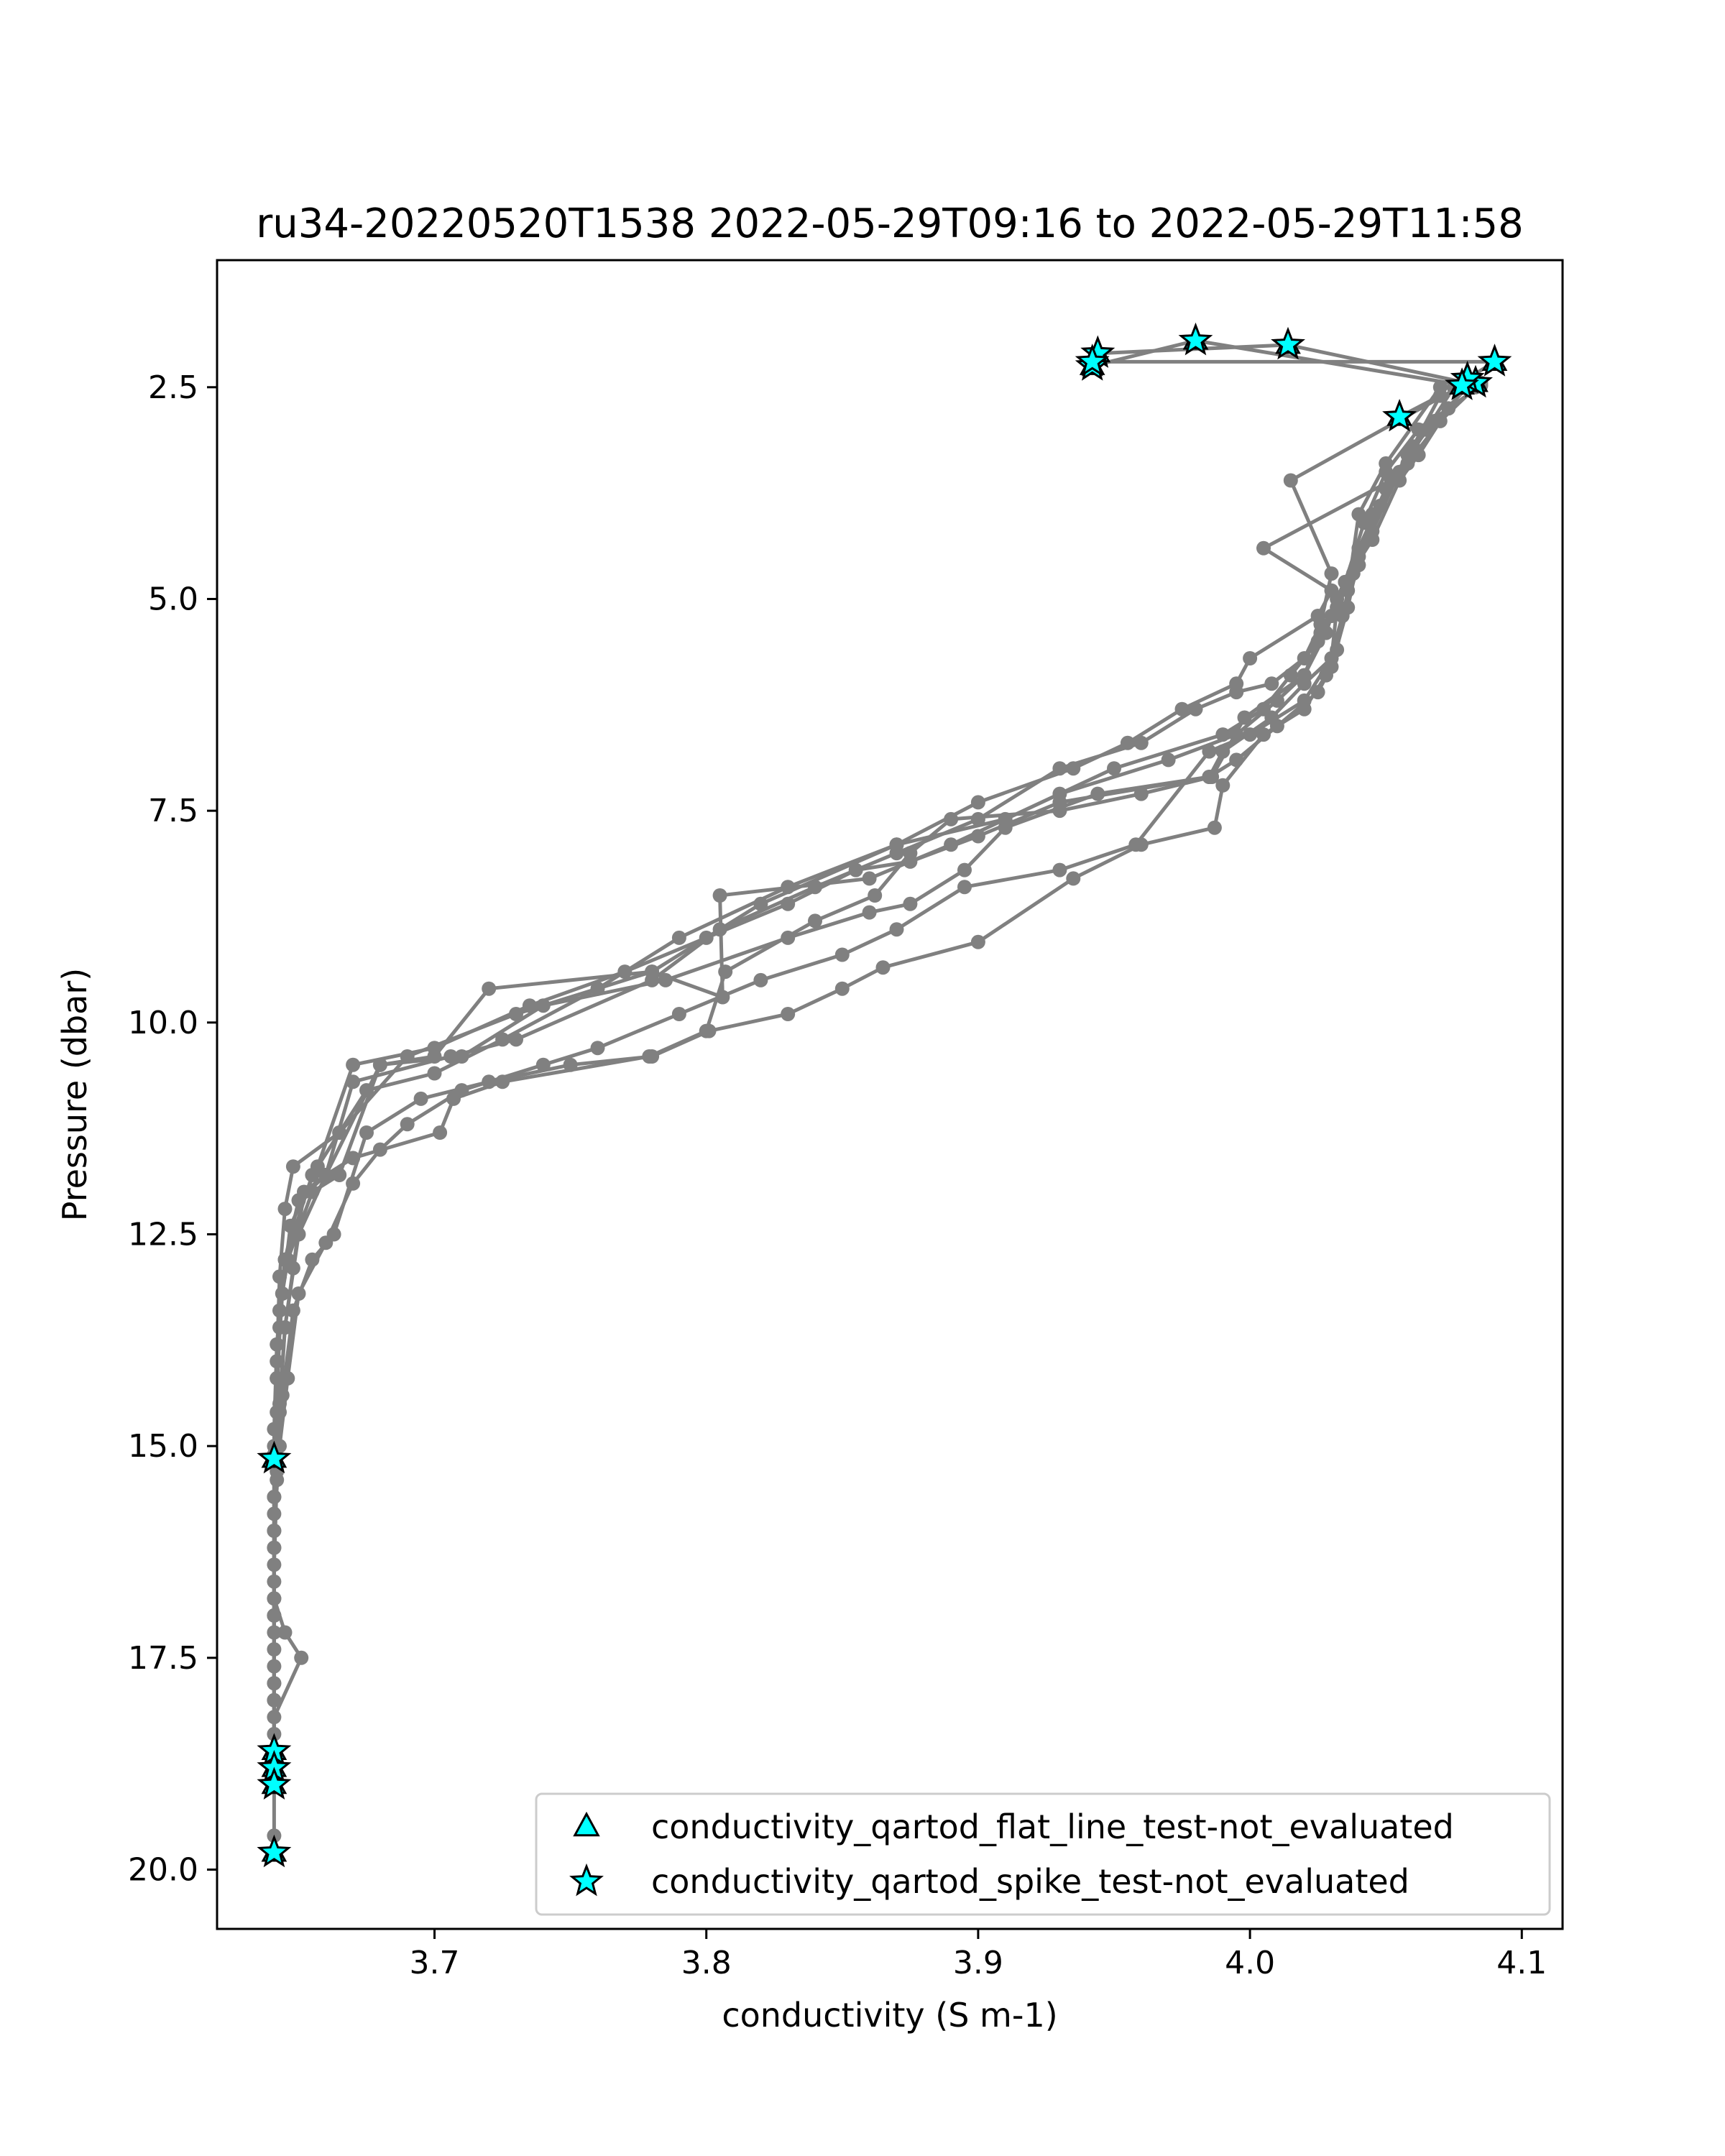 This screenshot has height=2156, width=1725. I want to click on legend-box, so click(1043, 1854).